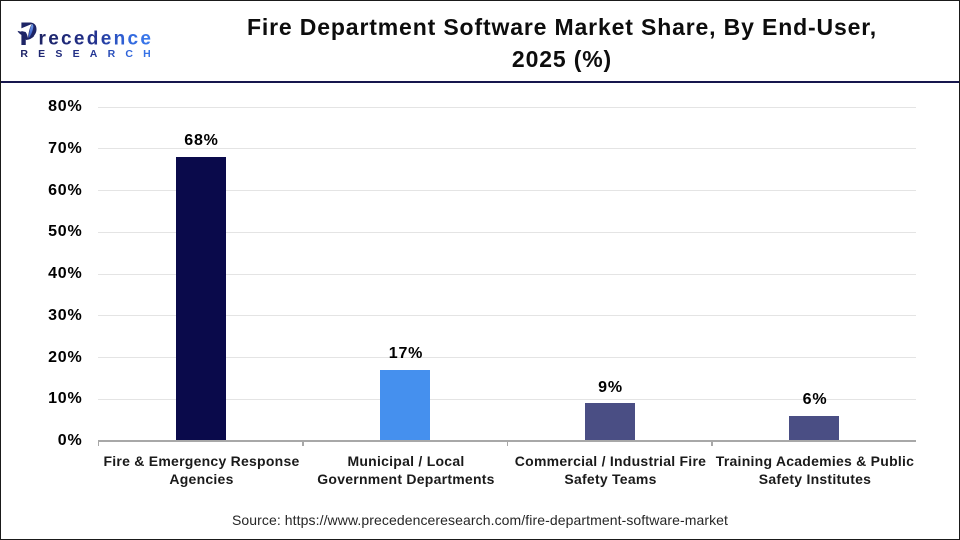  I want to click on svg-text: RESEARCH, so click(88, 54).